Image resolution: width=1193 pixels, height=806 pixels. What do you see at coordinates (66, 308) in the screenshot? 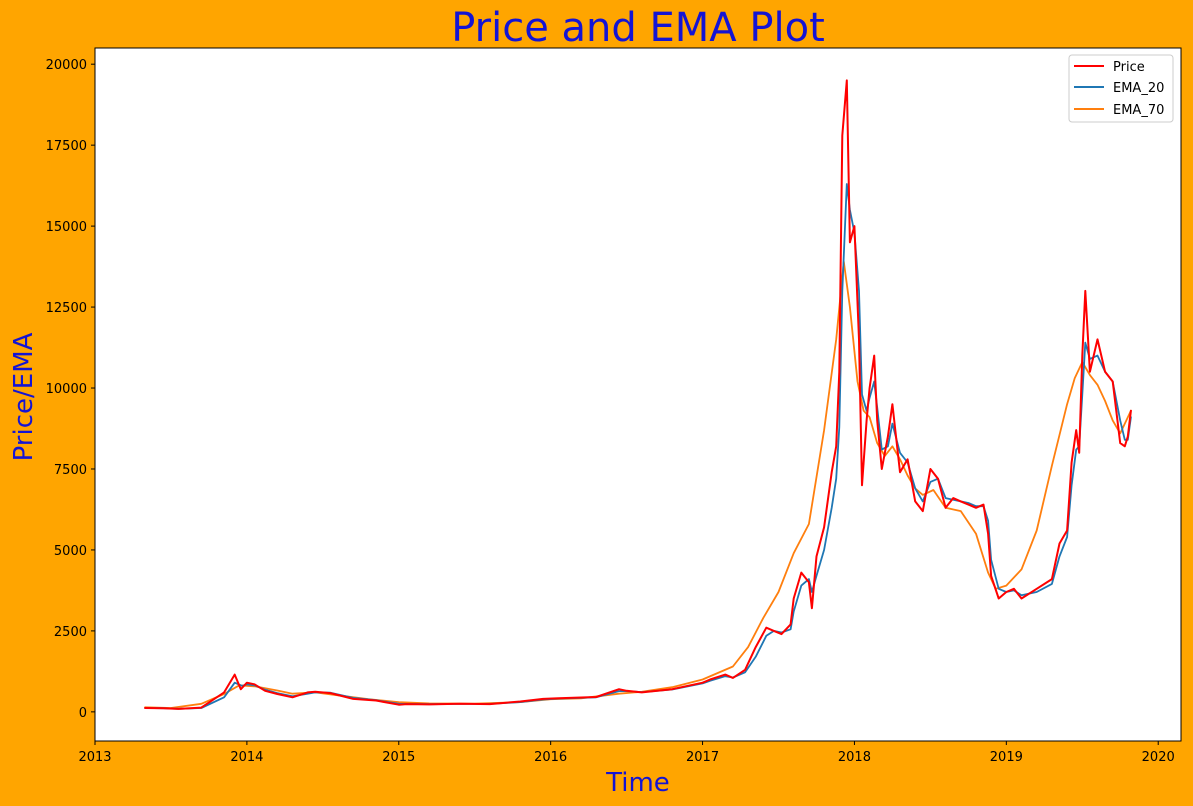
I see `y-tick-label: 12500` at bounding box center [66, 308].